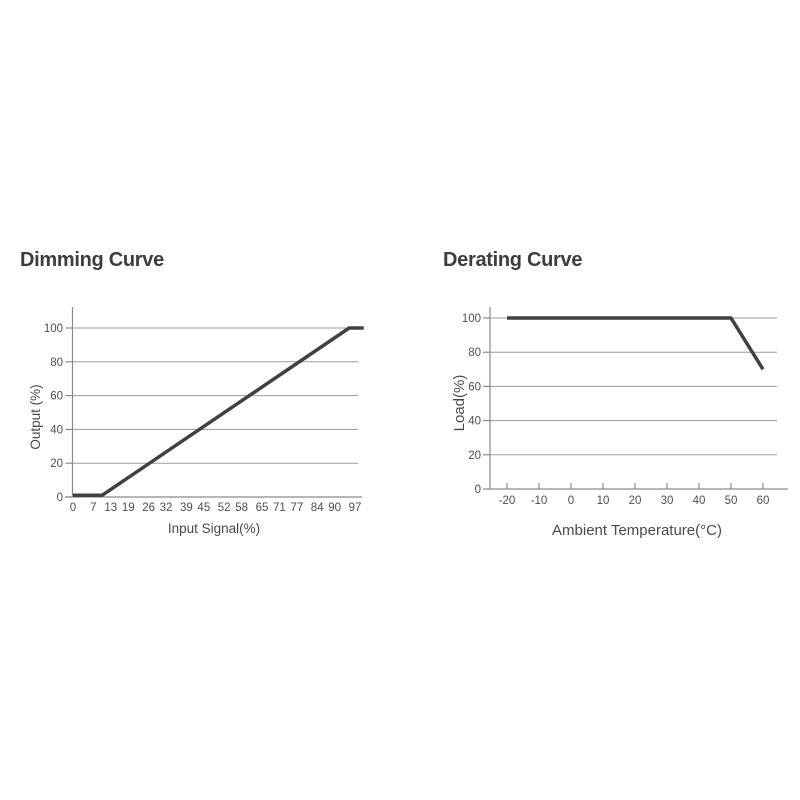 The height and width of the screenshot is (800, 800). I want to click on x-axis-label: Input Signal(%), so click(214, 528).